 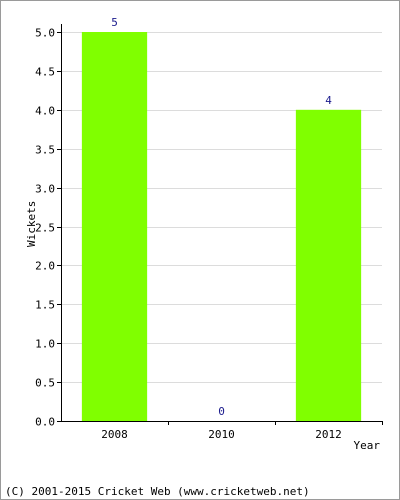 What do you see at coordinates (45, 383) in the screenshot?
I see `y-tick-label: 0.5` at bounding box center [45, 383].